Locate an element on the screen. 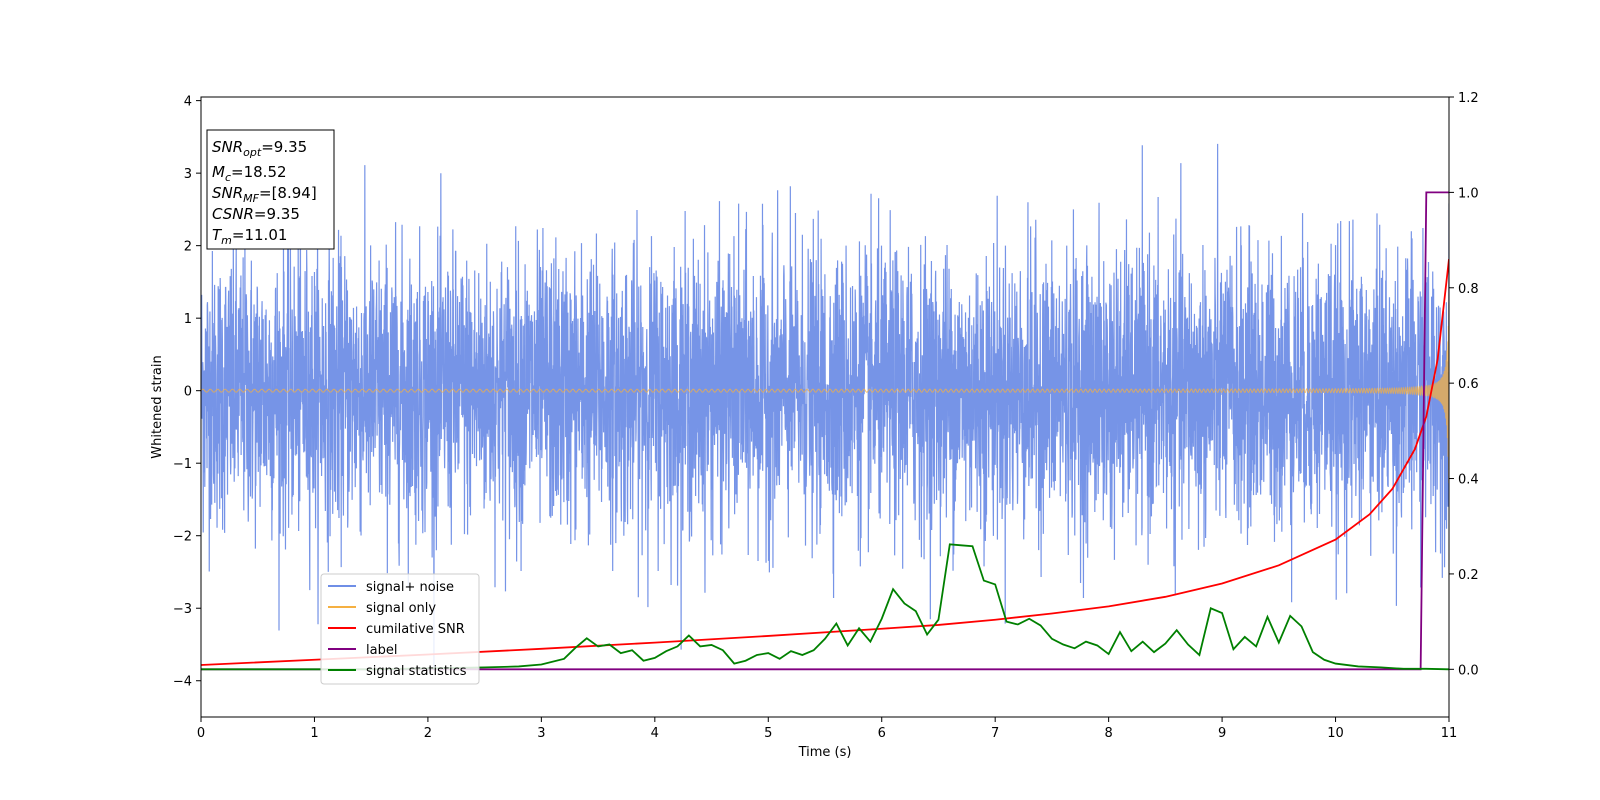 The height and width of the screenshot is (800, 1600). annotation-subscript: opt is located at coordinates (252, 152).